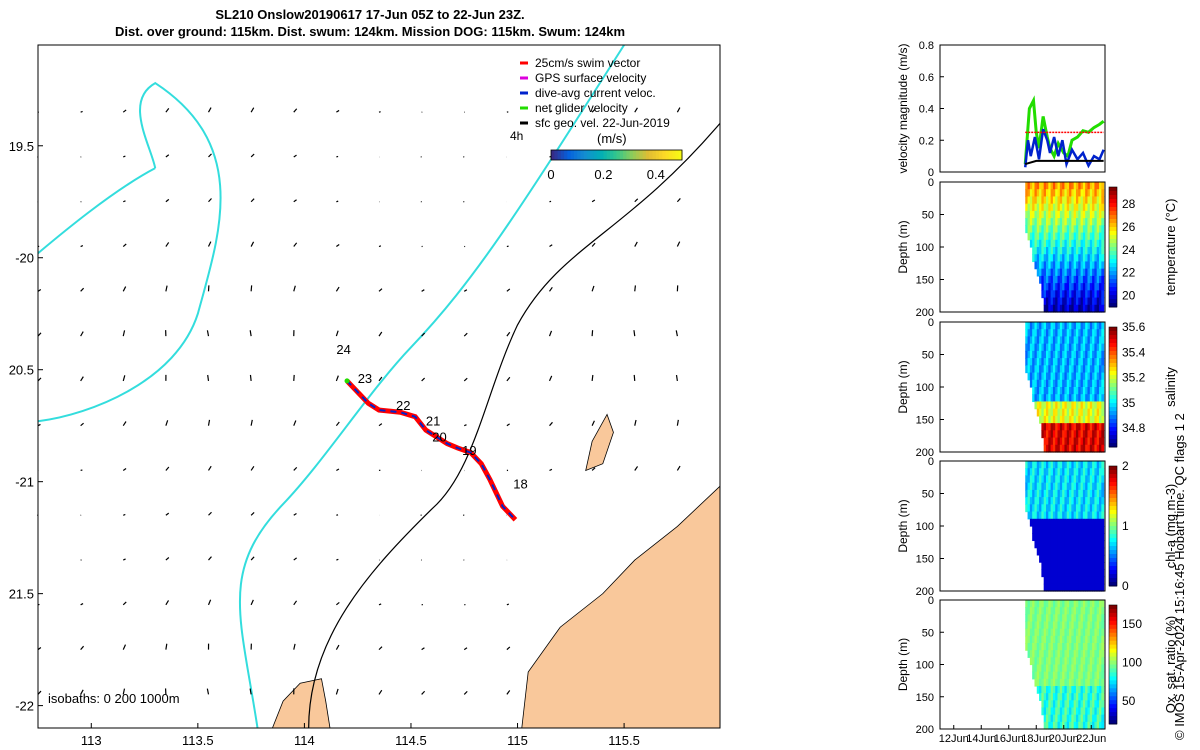 This screenshot has width=1200, height=750. Describe the element at coordinates (114, 698) in the screenshot. I see `isobaths-label: isobaths: 0 200 1000m` at that location.